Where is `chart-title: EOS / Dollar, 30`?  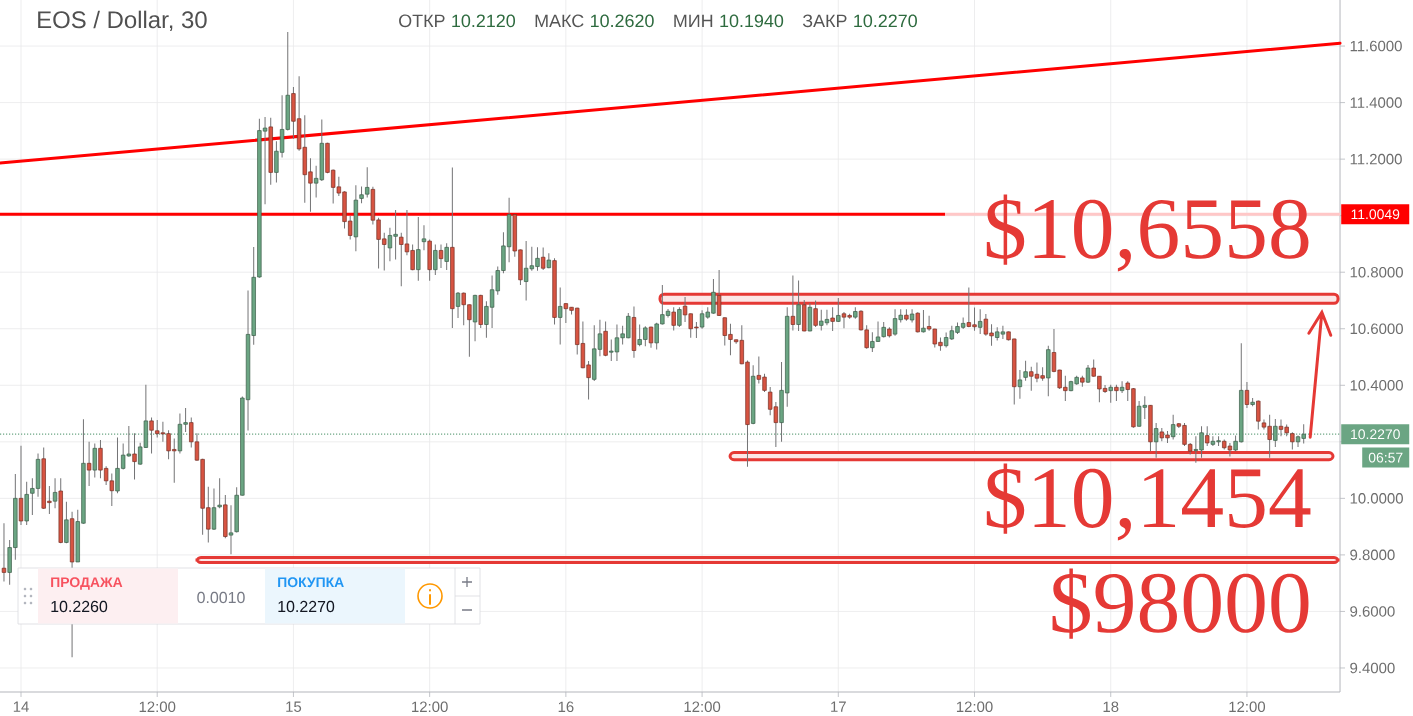 chart-title: EOS / Dollar, 30 is located at coordinates (122, 21).